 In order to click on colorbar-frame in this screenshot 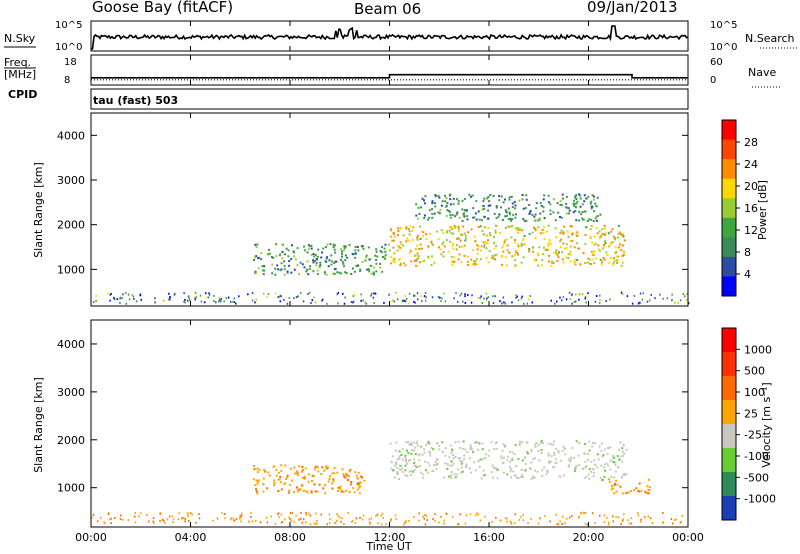, I will do `click(729, 424)`.